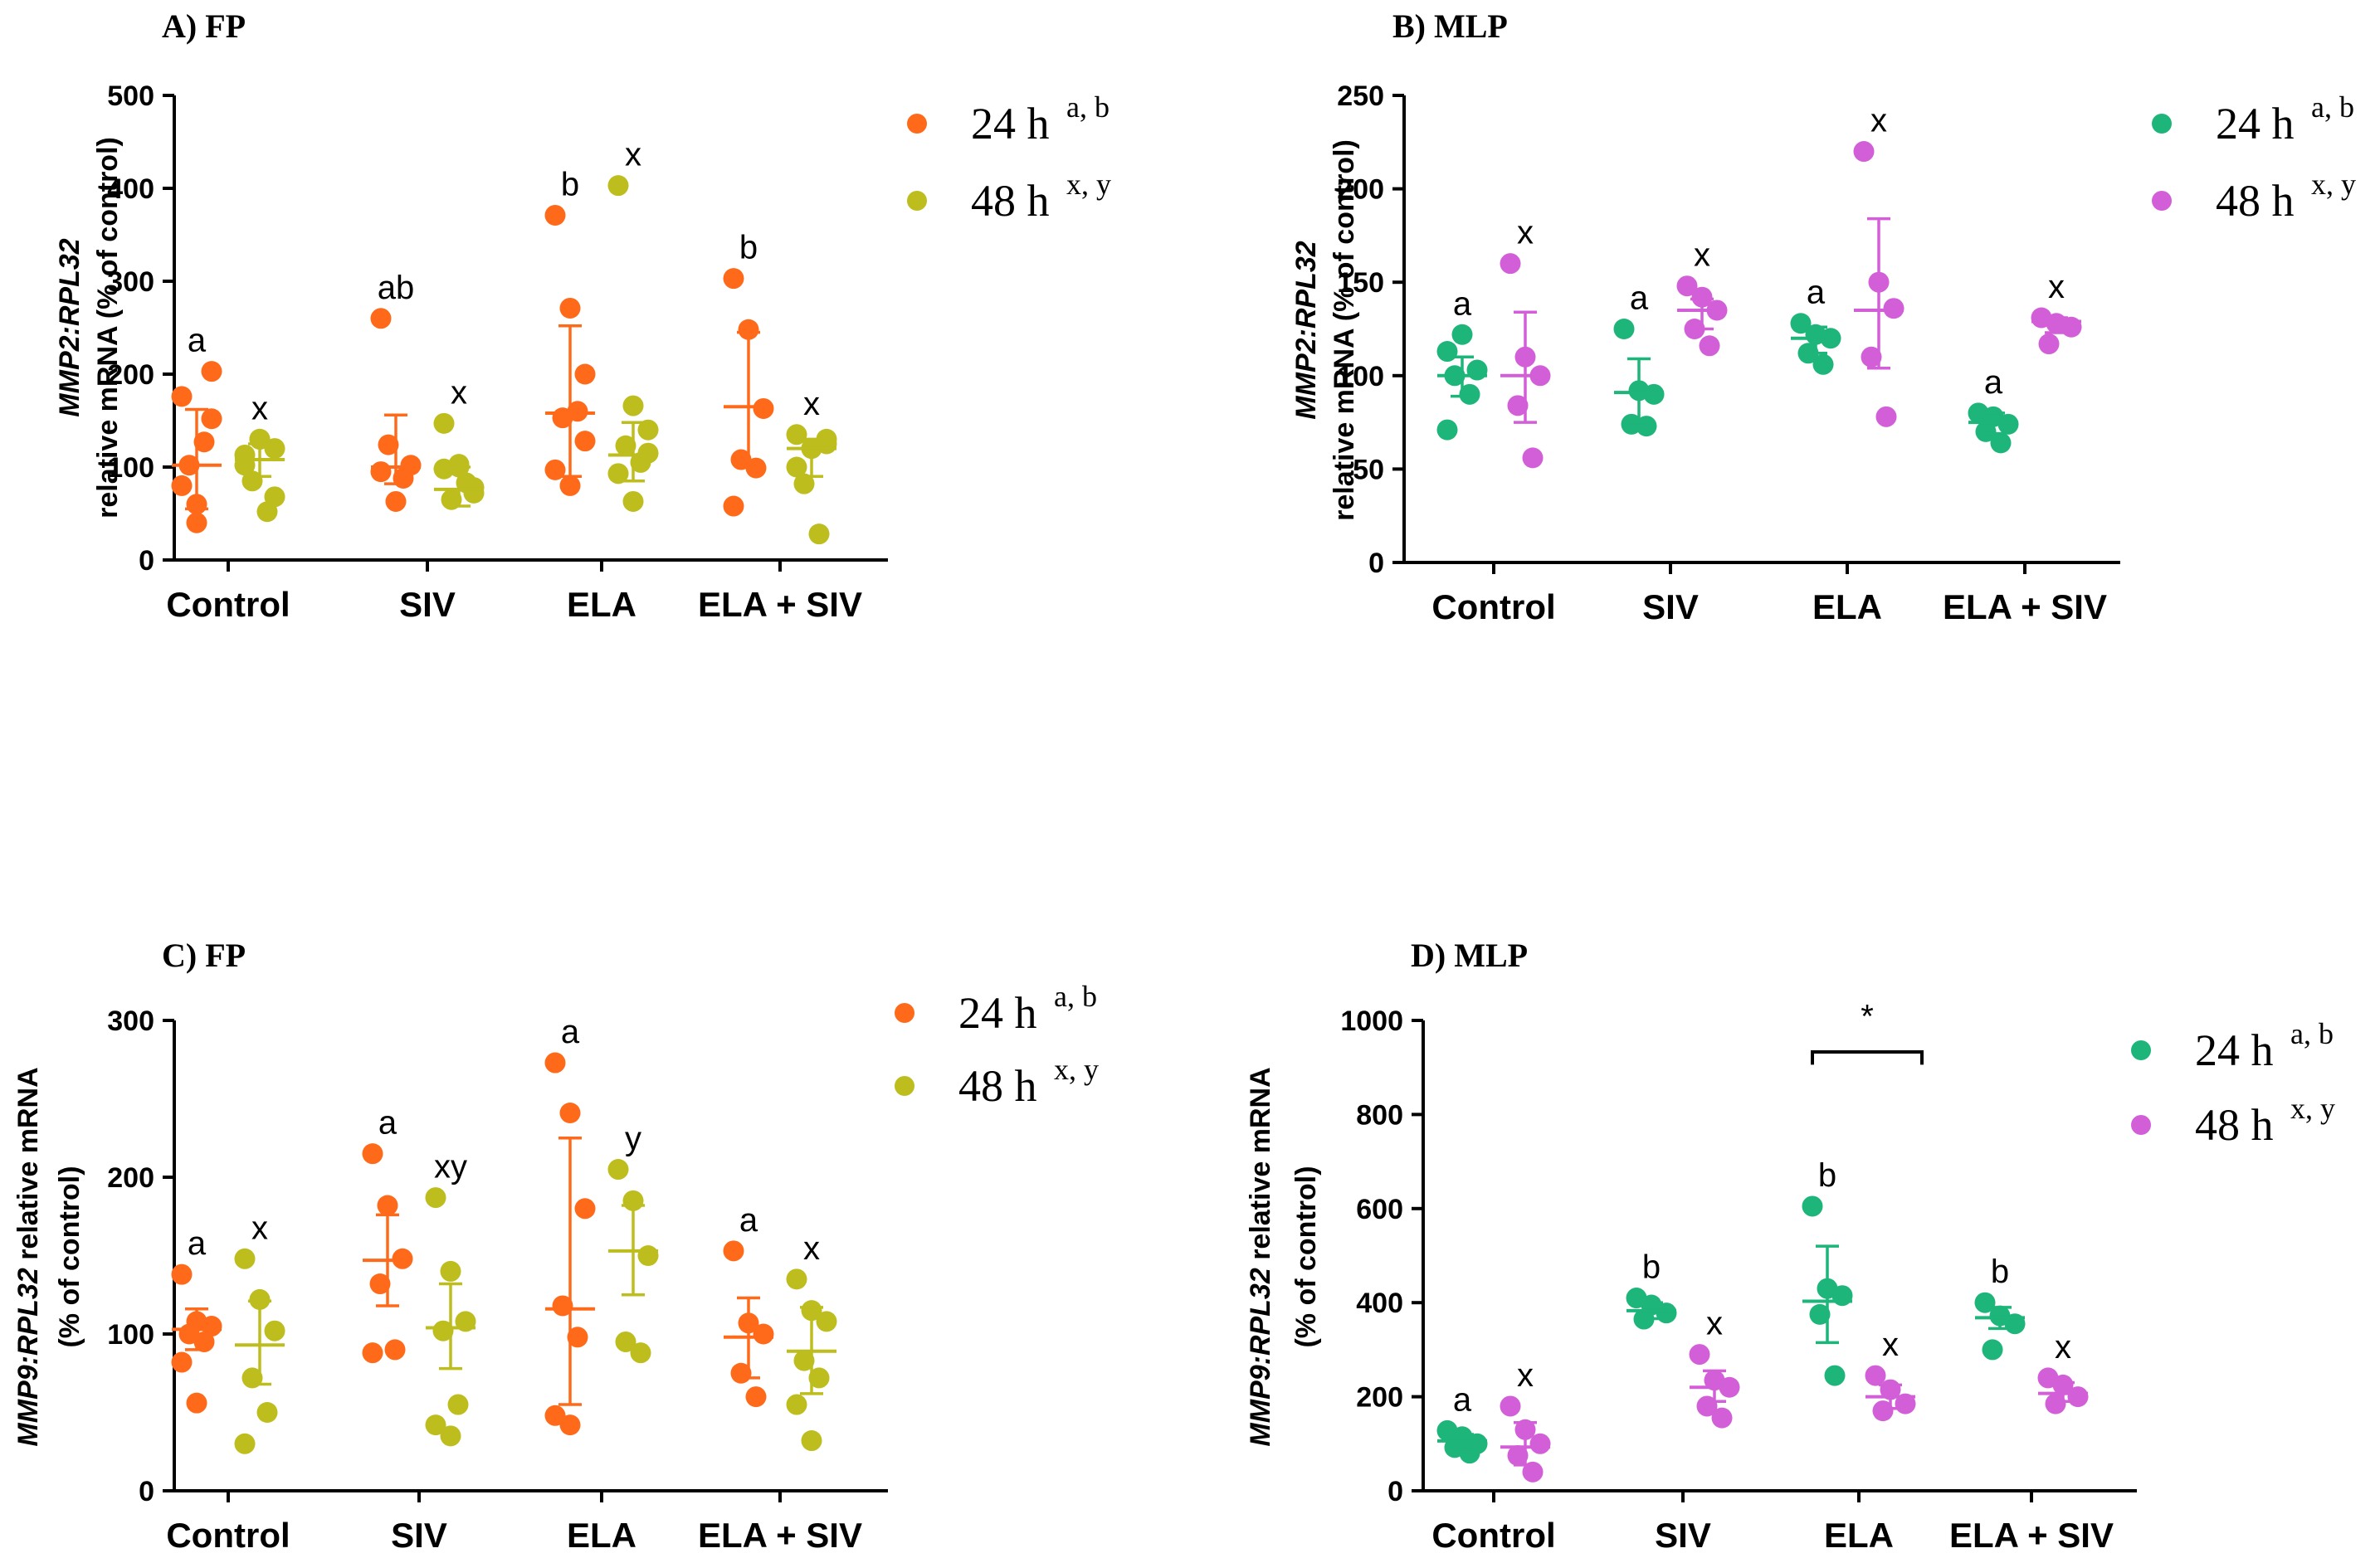 The image size is (2380, 1558). I want to click on panel-a-ytick-label: 500, so click(130, 96).